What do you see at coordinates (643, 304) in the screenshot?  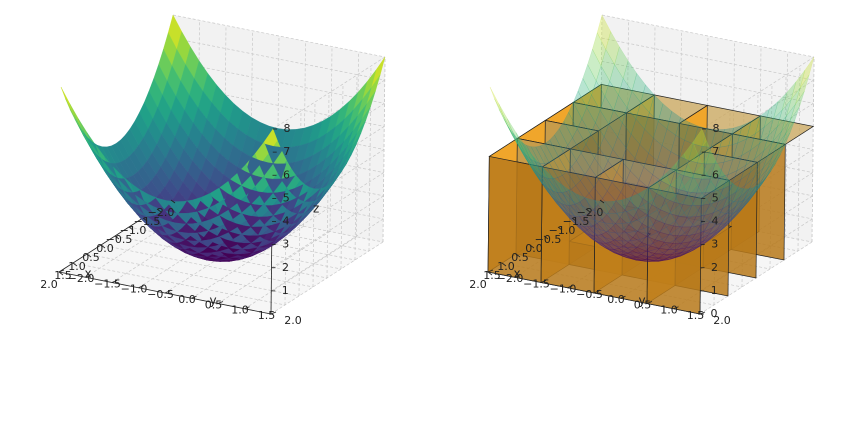 I see `y-tick-label: 0.5` at bounding box center [643, 304].